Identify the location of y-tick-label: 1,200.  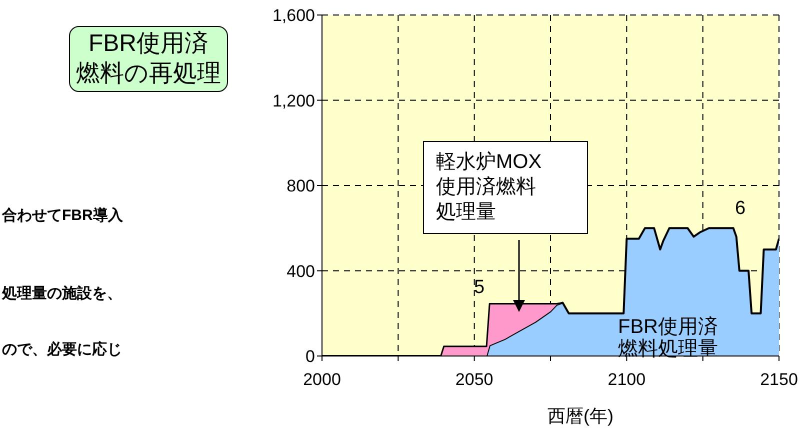
(293, 100).